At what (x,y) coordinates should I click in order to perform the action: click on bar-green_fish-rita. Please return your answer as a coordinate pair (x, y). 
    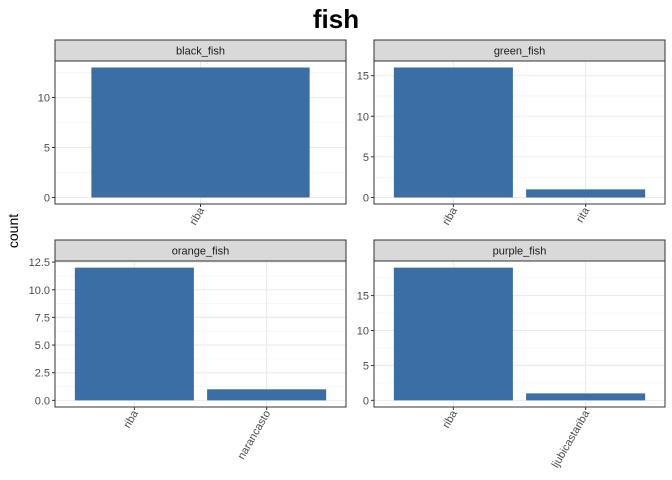
    Looking at the image, I should click on (586, 193).